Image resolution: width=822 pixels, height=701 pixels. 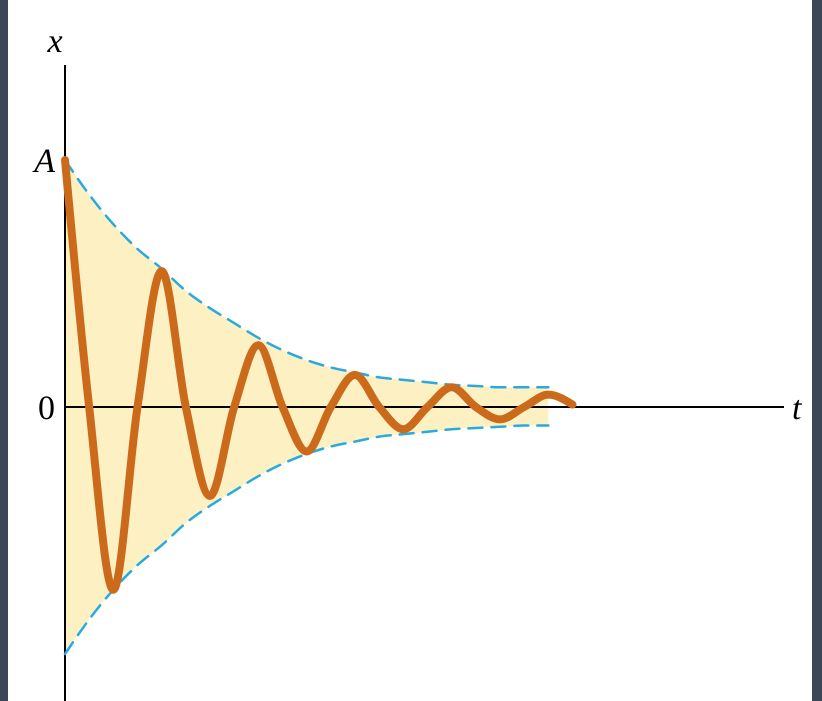 I want to click on x-axis-title: t, so click(x=797, y=408).